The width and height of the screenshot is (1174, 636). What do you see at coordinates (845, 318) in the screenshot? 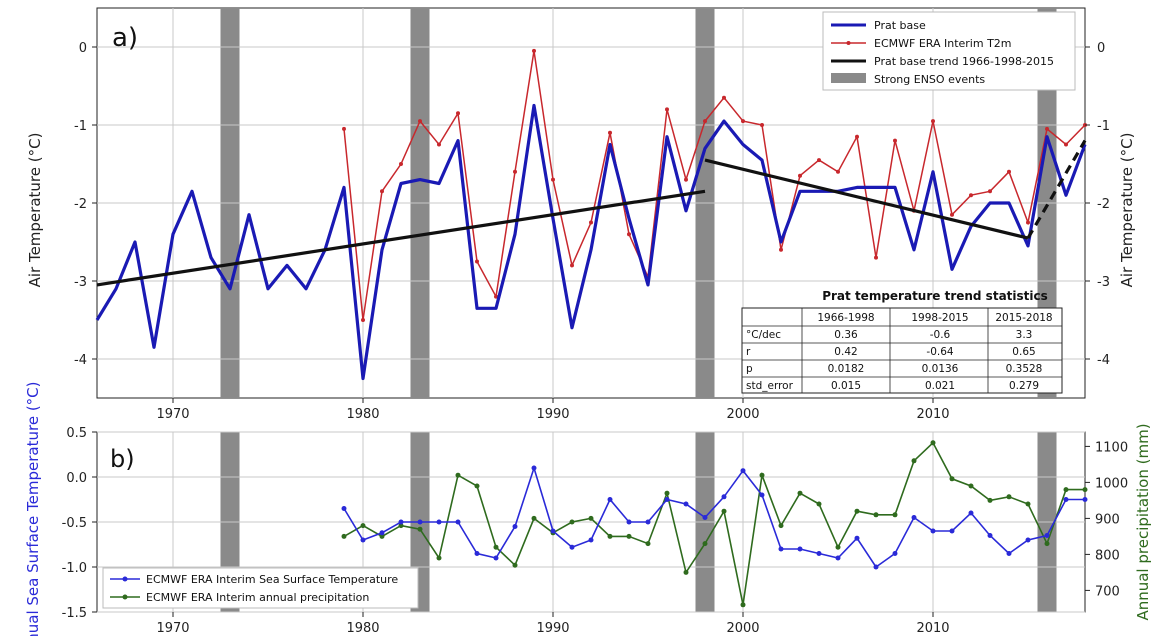
I see `table-header-1: 1966-1998` at bounding box center [845, 318].